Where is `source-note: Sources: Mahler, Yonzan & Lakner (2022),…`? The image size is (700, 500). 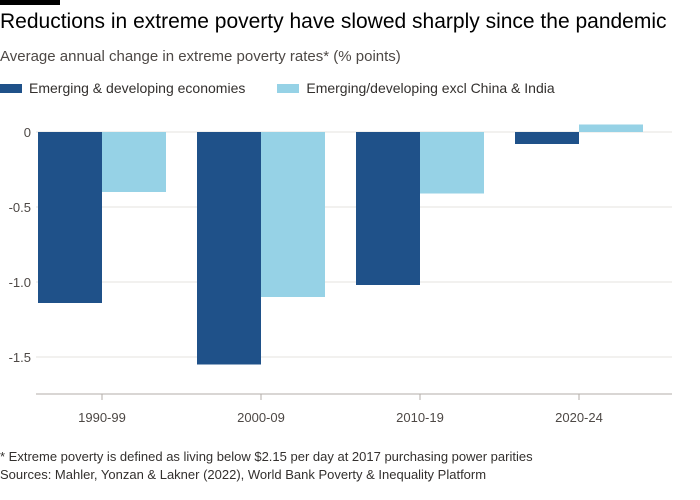 source-note: Sources: Mahler, Yonzan & Lakner (2022),… is located at coordinates (243, 474).